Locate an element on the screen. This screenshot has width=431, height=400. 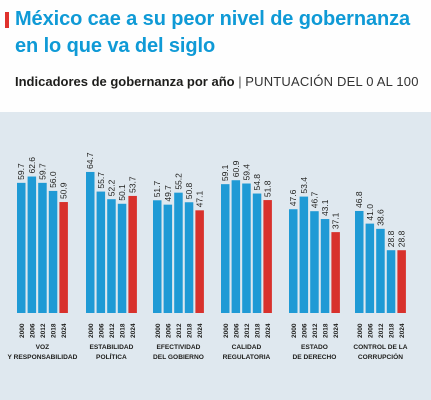
category-label: ESTADO is located at coordinates (314, 347).